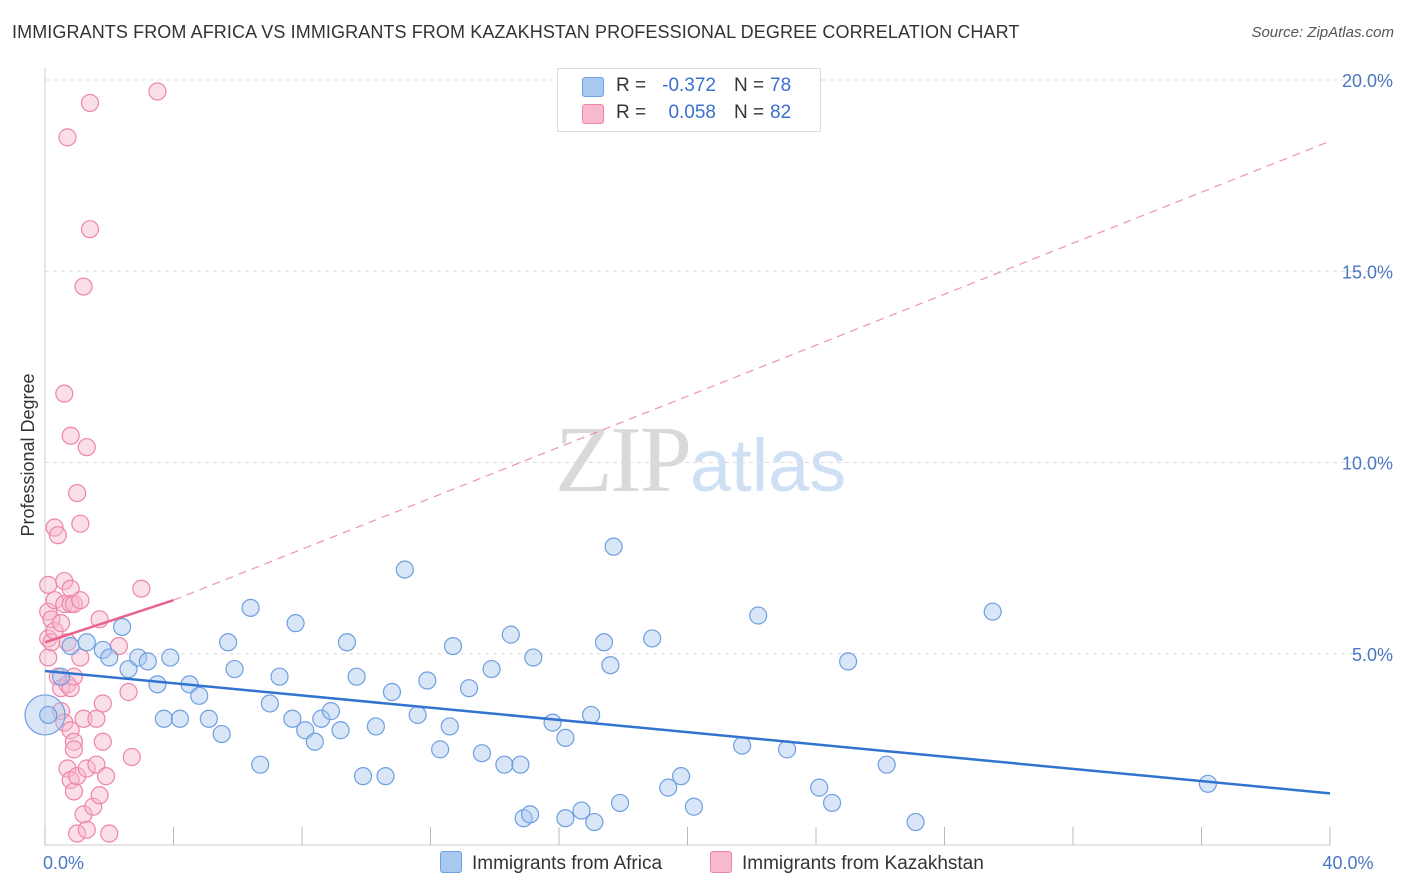 The height and width of the screenshot is (892, 1406). What do you see at coordinates (1367, 81) in the screenshot?
I see `y-tick-label: 20.0%` at bounding box center [1367, 81].